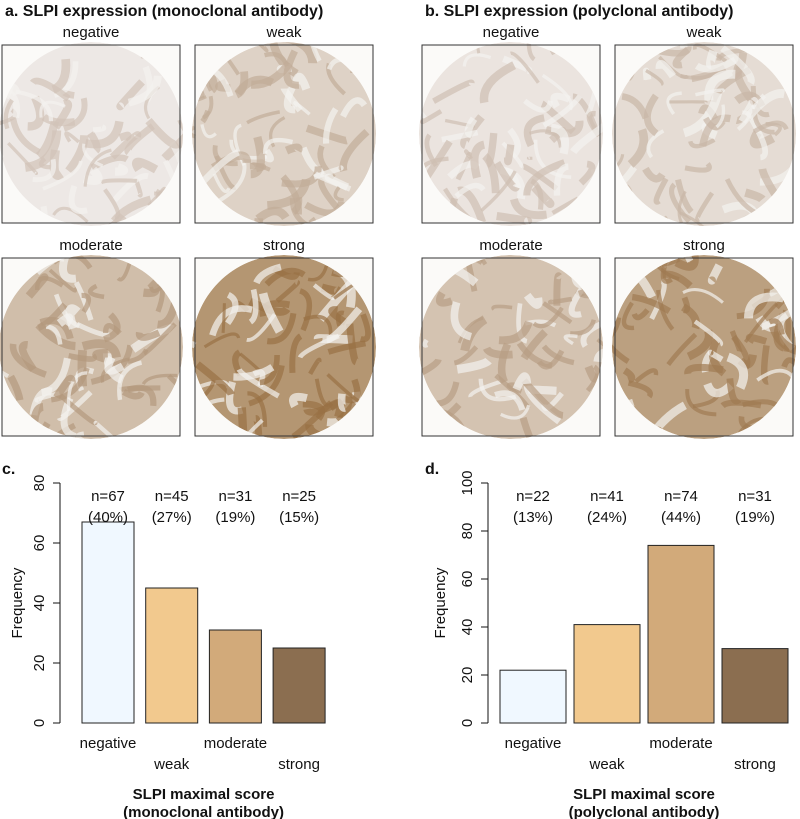 Image resolution: width=800 pixels, height=819 pixels. What do you see at coordinates (203, 811) in the screenshot?
I see `x-axis-label: (monoclonal antibody)` at bounding box center [203, 811].